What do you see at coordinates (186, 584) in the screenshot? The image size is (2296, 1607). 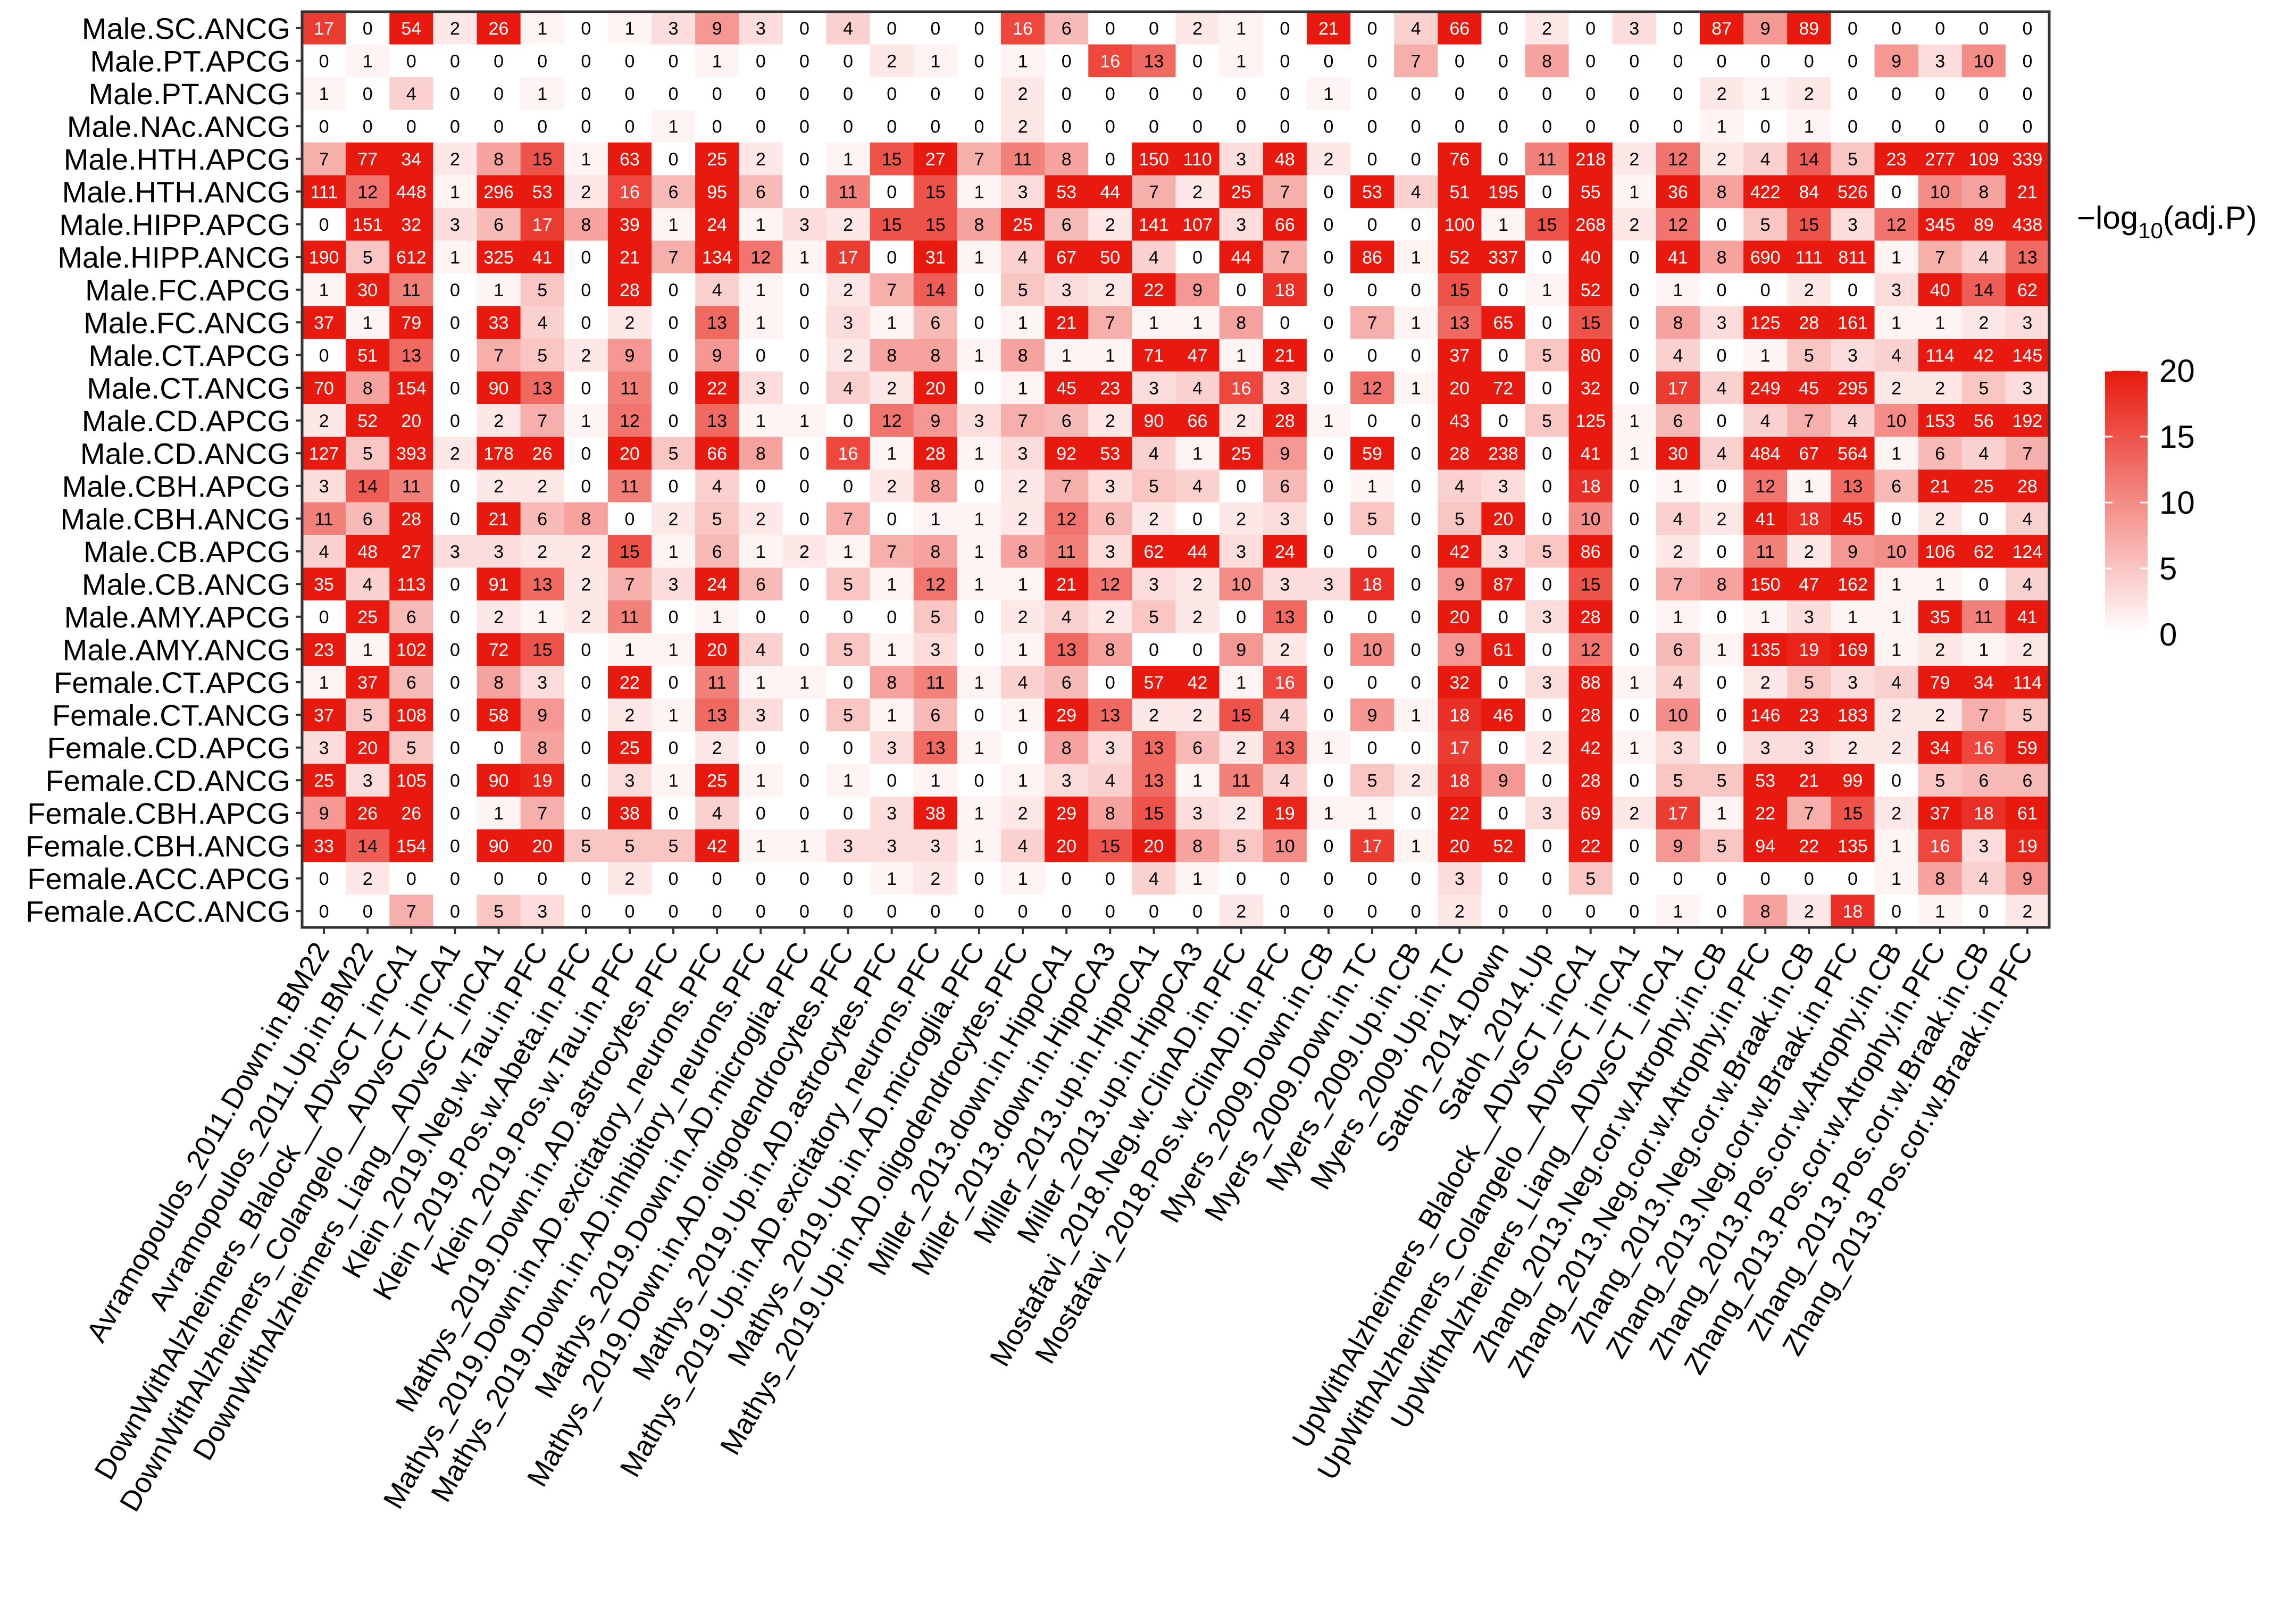 I see `row-label: Male.CB.ANCG` at bounding box center [186, 584].